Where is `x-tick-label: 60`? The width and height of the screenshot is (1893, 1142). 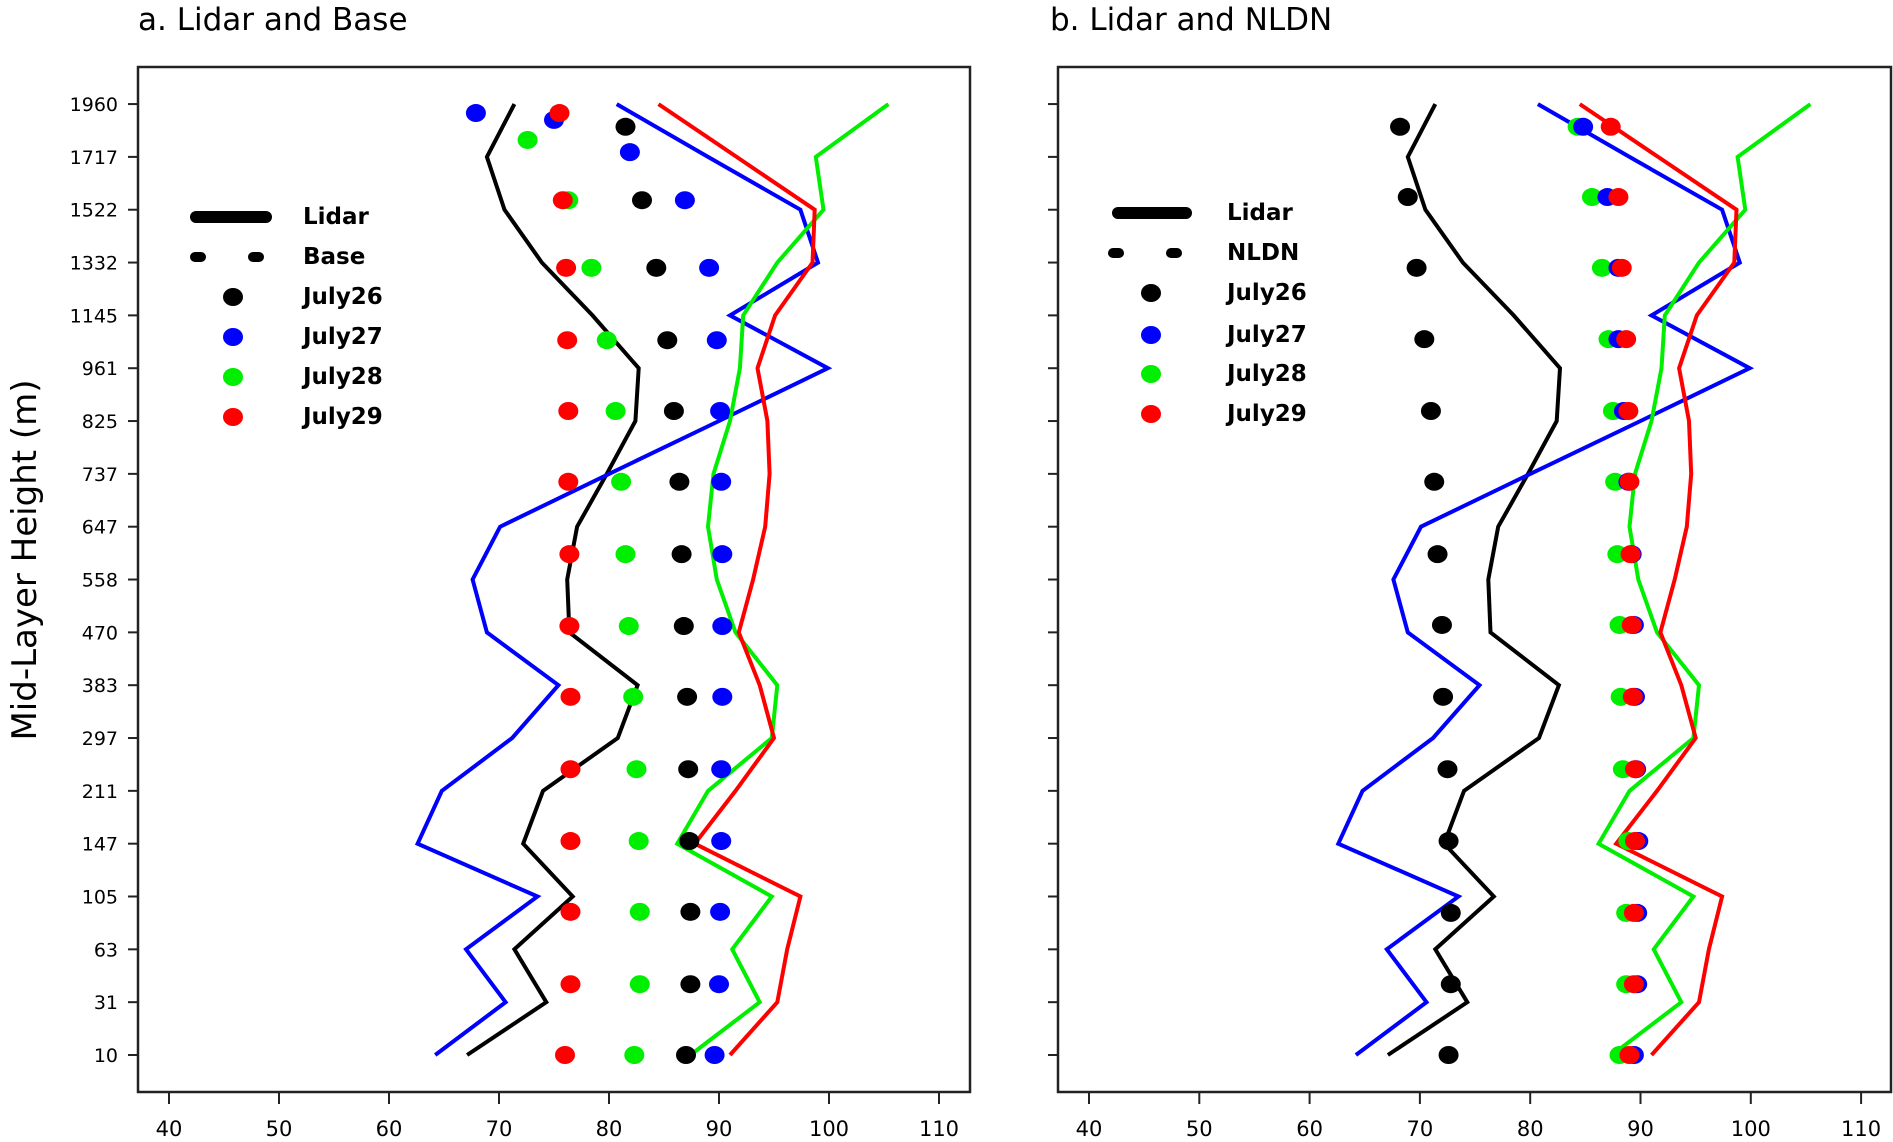 x-tick-label: 60 is located at coordinates (1309, 1129).